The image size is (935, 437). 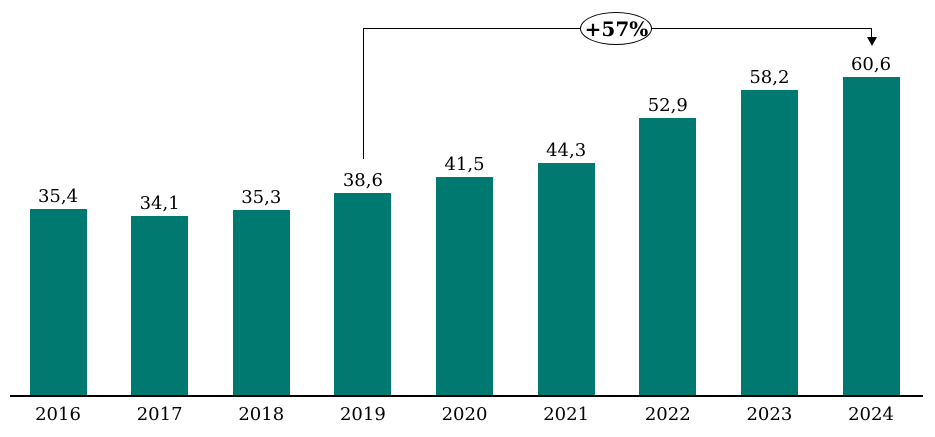 What do you see at coordinates (464, 286) in the screenshot?
I see `bar-2020` at bounding box center [464, 286].